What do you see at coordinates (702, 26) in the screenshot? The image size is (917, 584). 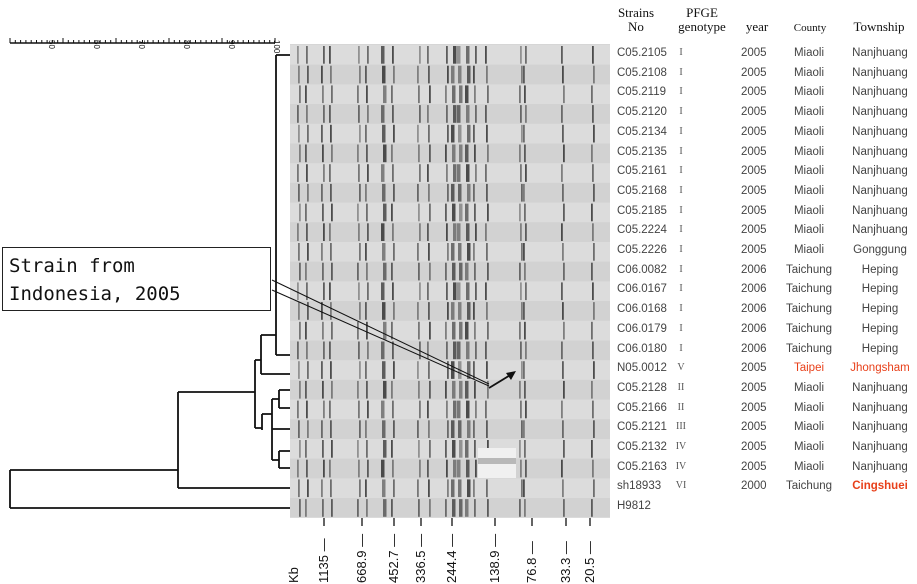 I see `header-genotype-label: genotype` at bounding box center [702, 26].